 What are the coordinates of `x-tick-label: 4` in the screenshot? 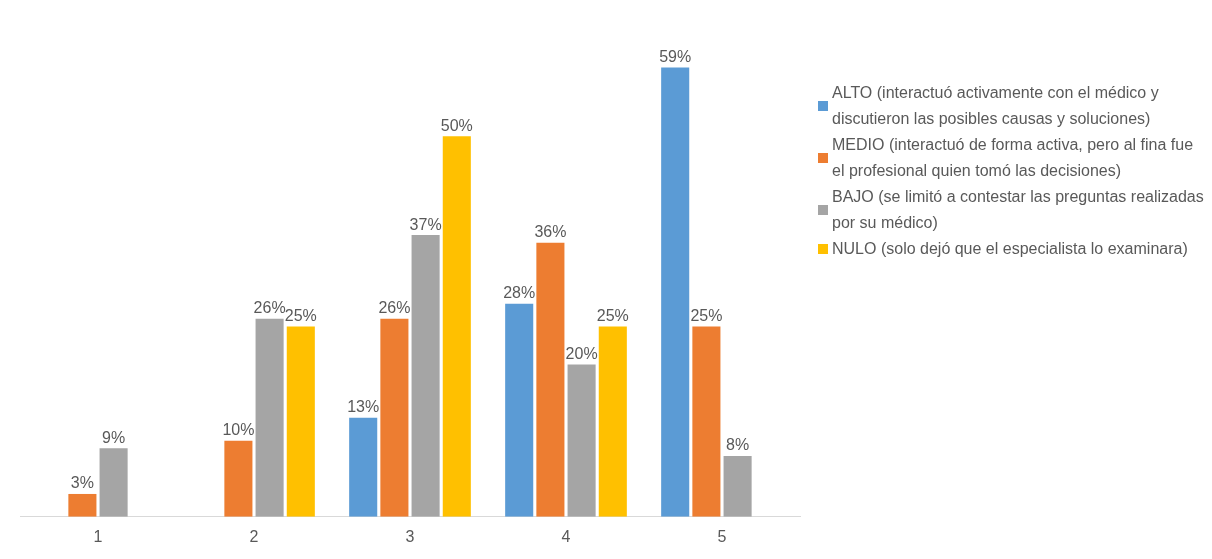 It's located at (566, 536).